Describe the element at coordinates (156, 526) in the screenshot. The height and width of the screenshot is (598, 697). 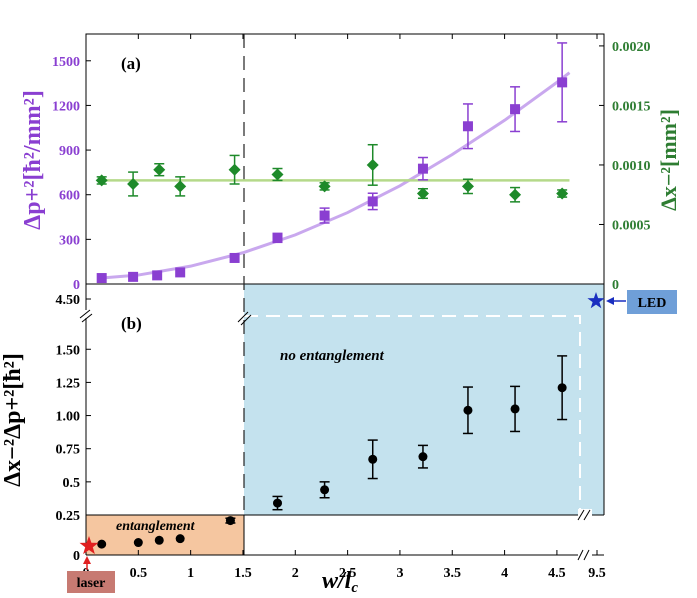
I see `entanglement-label: entanglement` at that location.